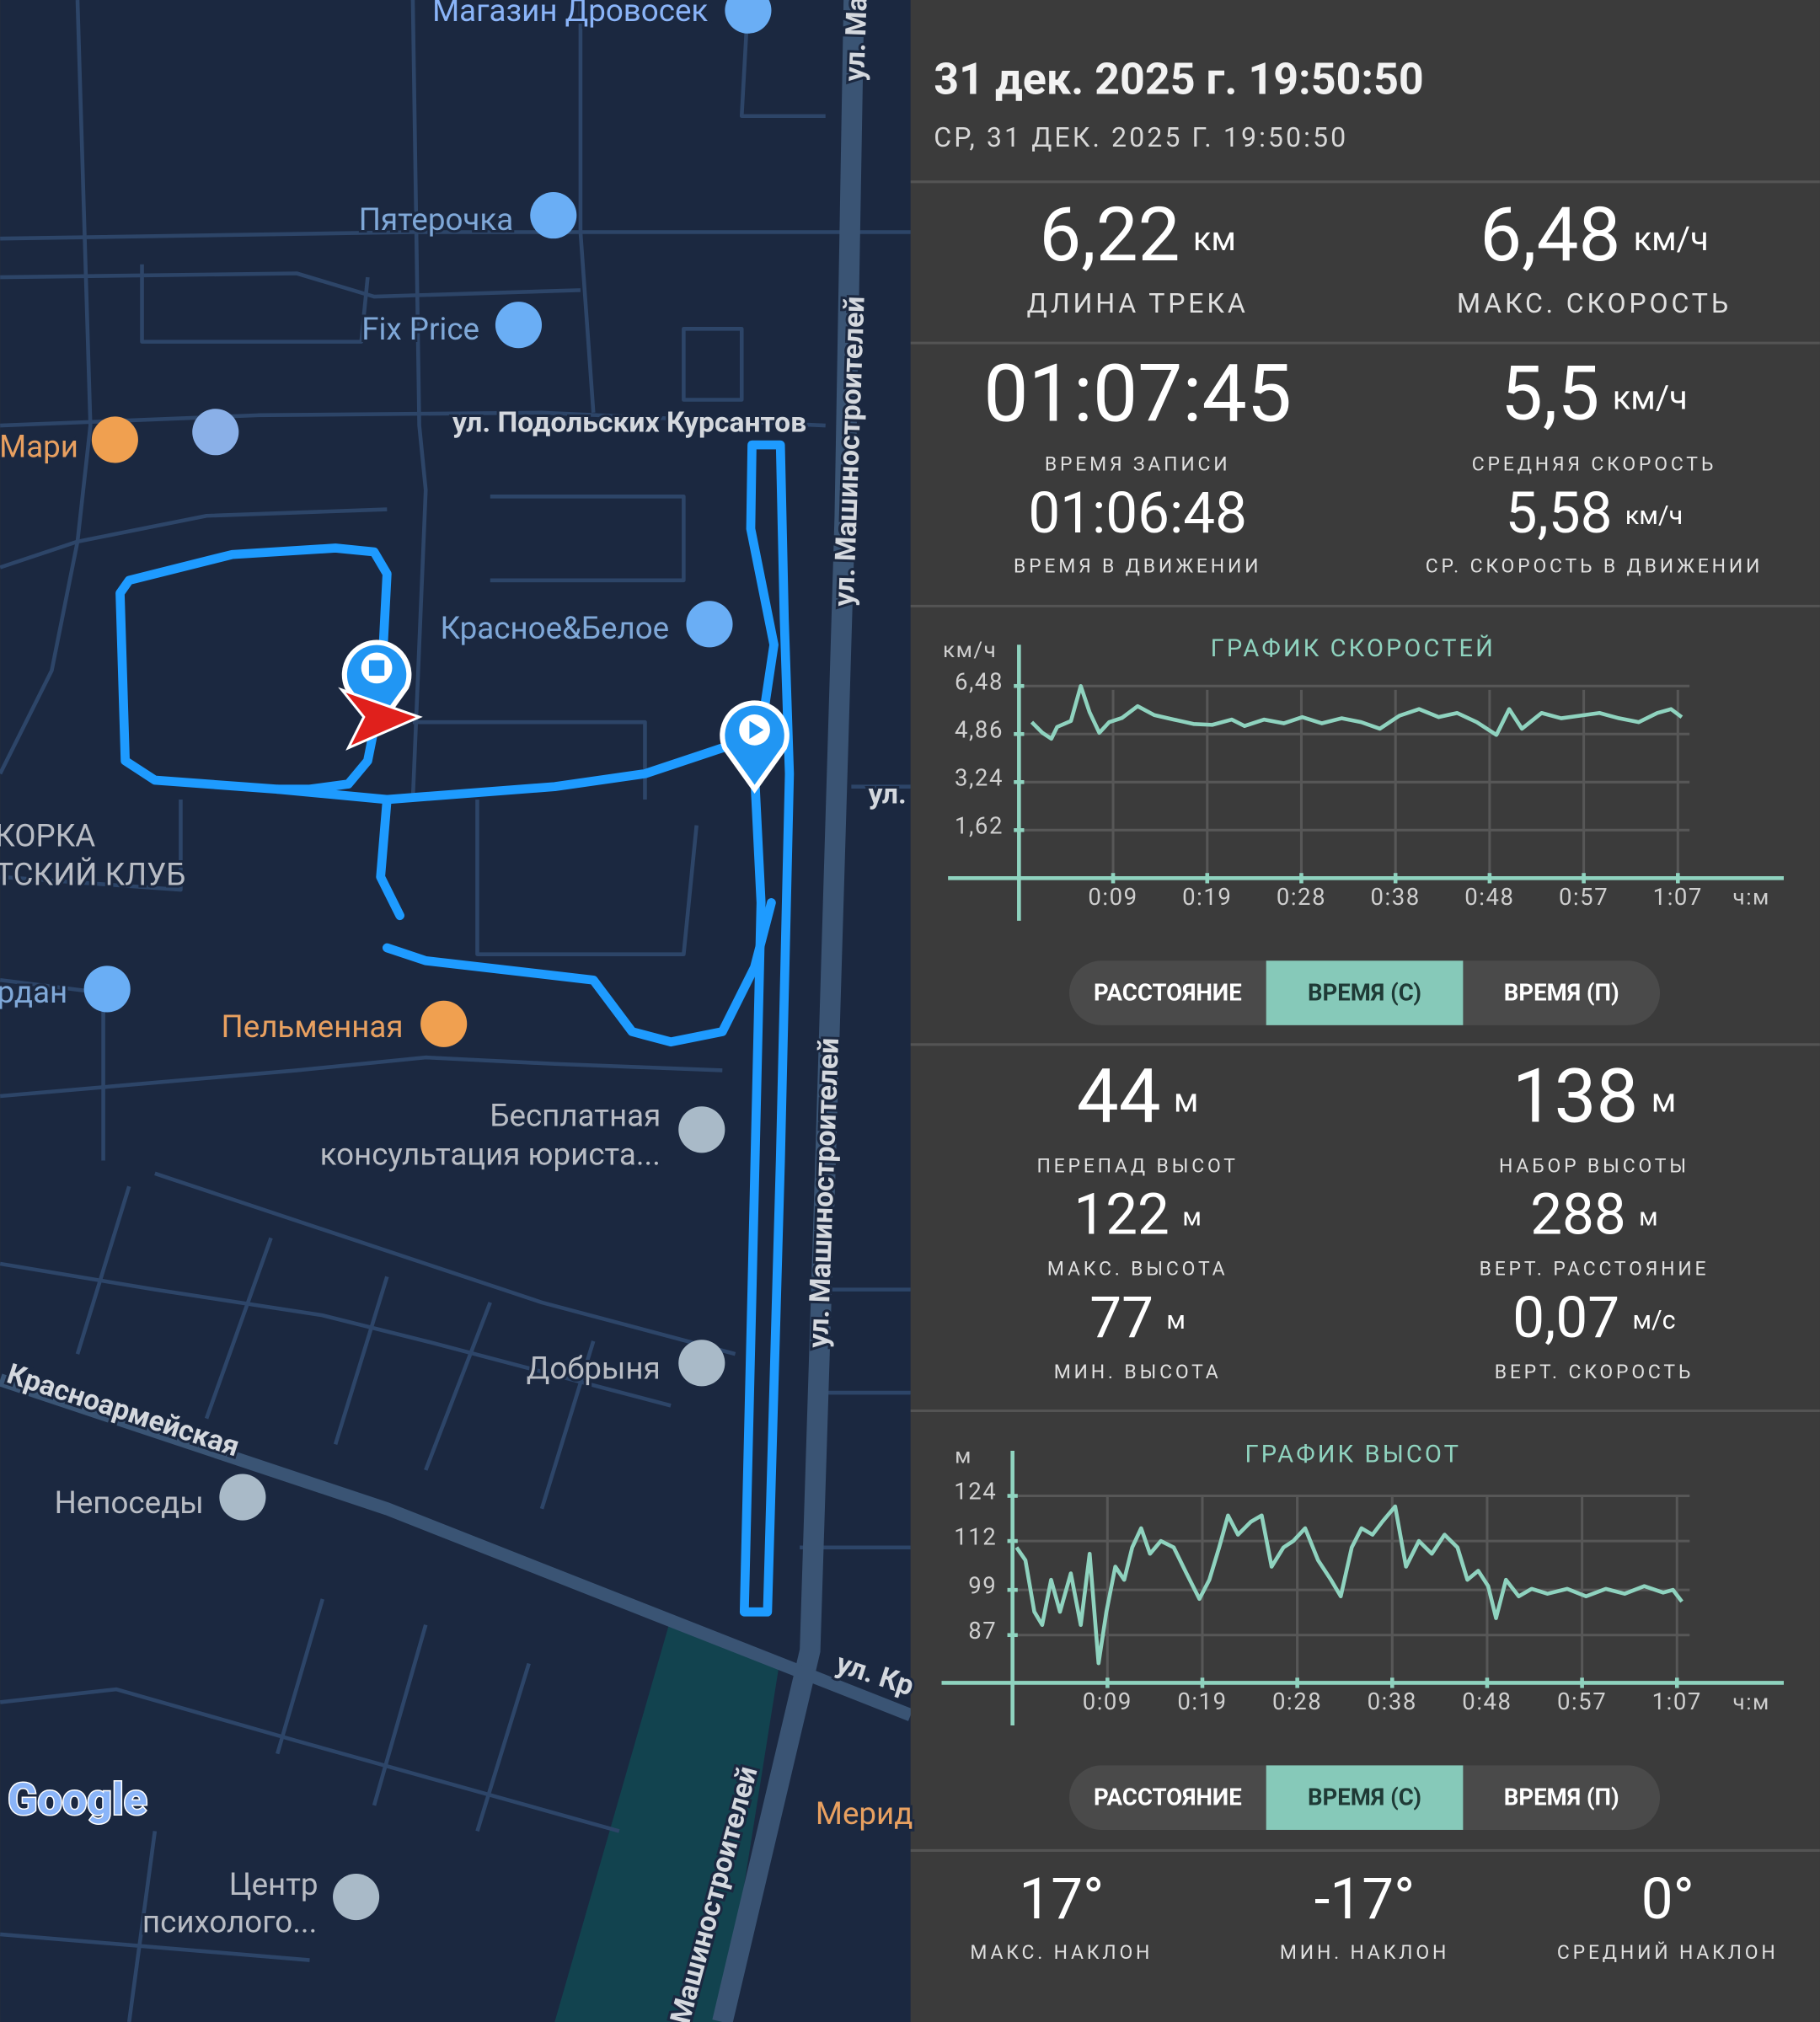 Image resolution: width=1820 pixels, height=2022 pixels. I want to click on header-subtitle: СР, 31 ДЕК. 2025 Г. 19:50:50, so click(1141, 137).